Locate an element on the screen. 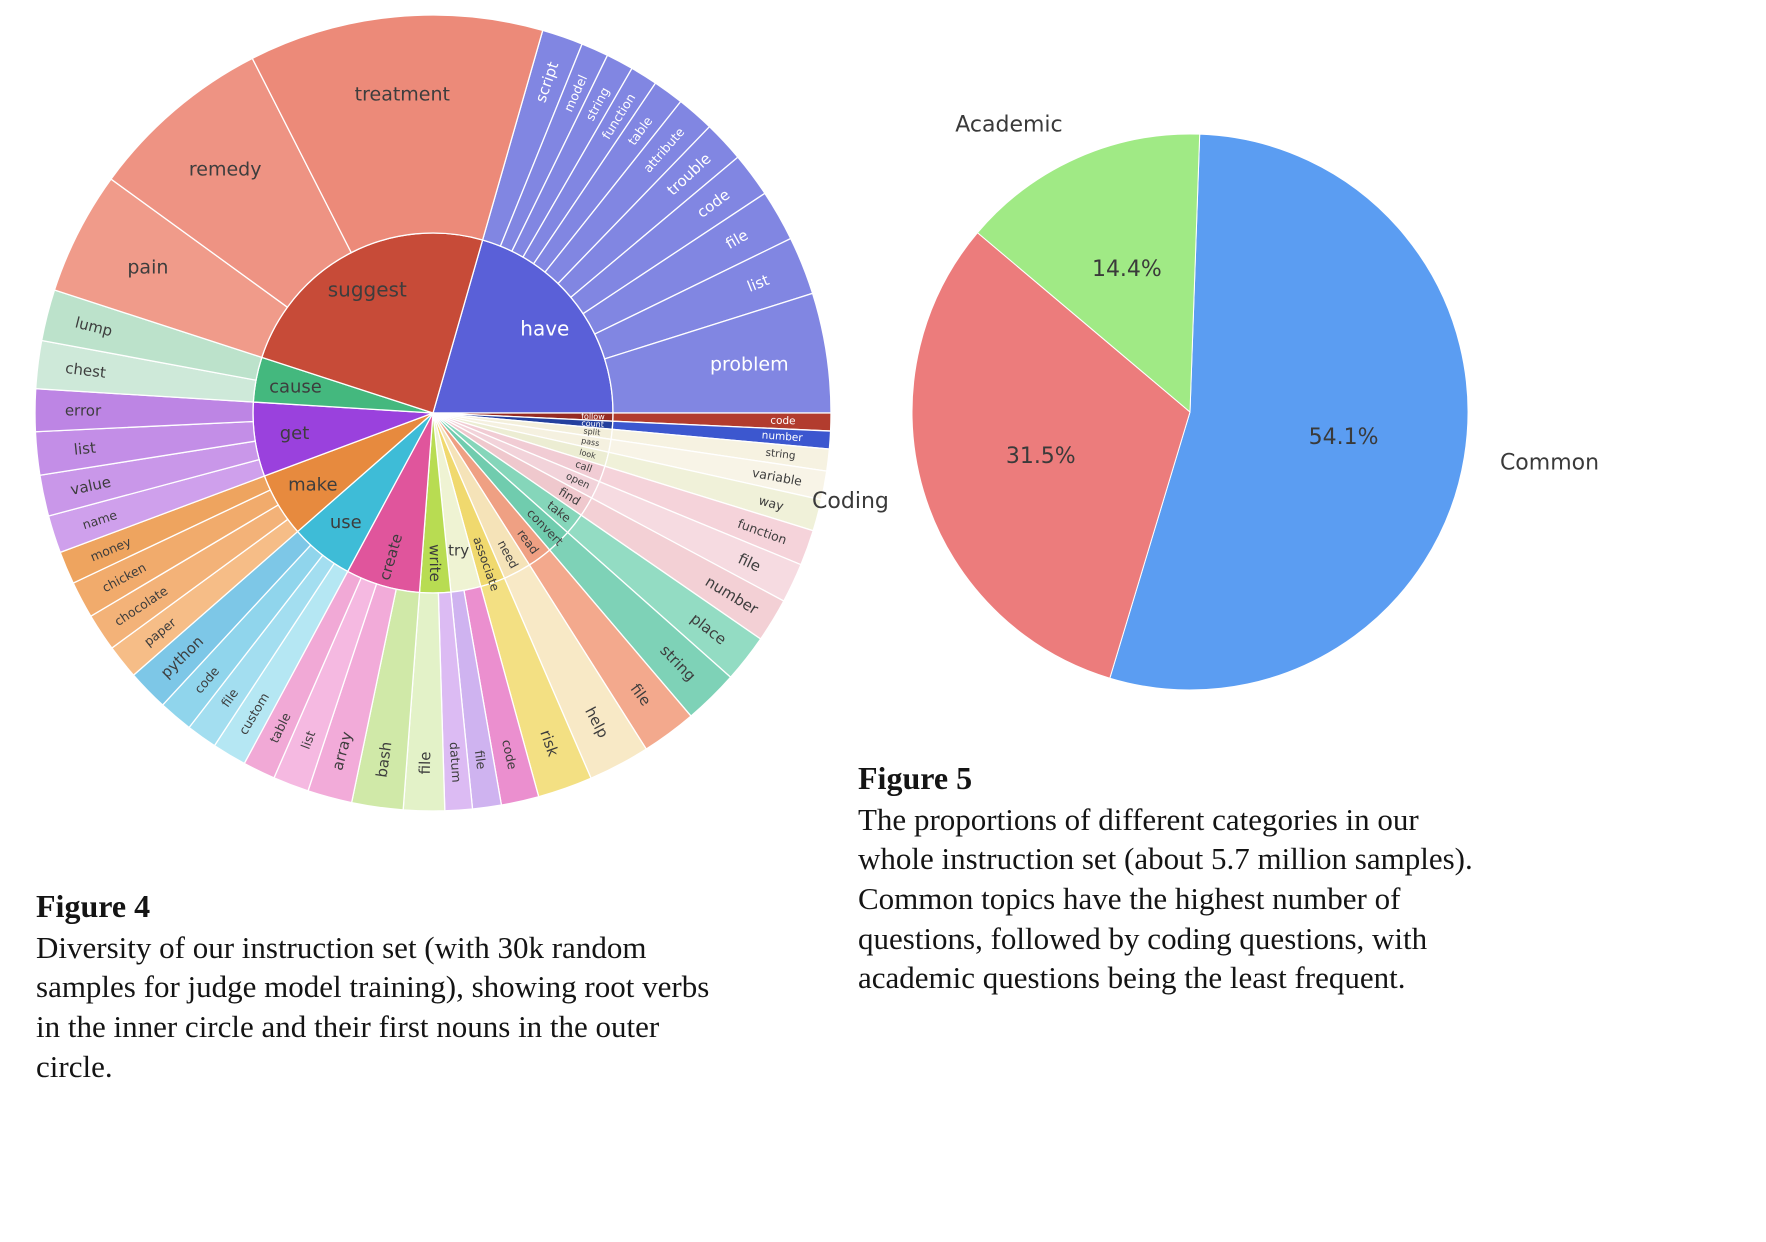 This screenshot has width=1766, height=1242. pie-slice-academic is located at coordinates (1088, 273).